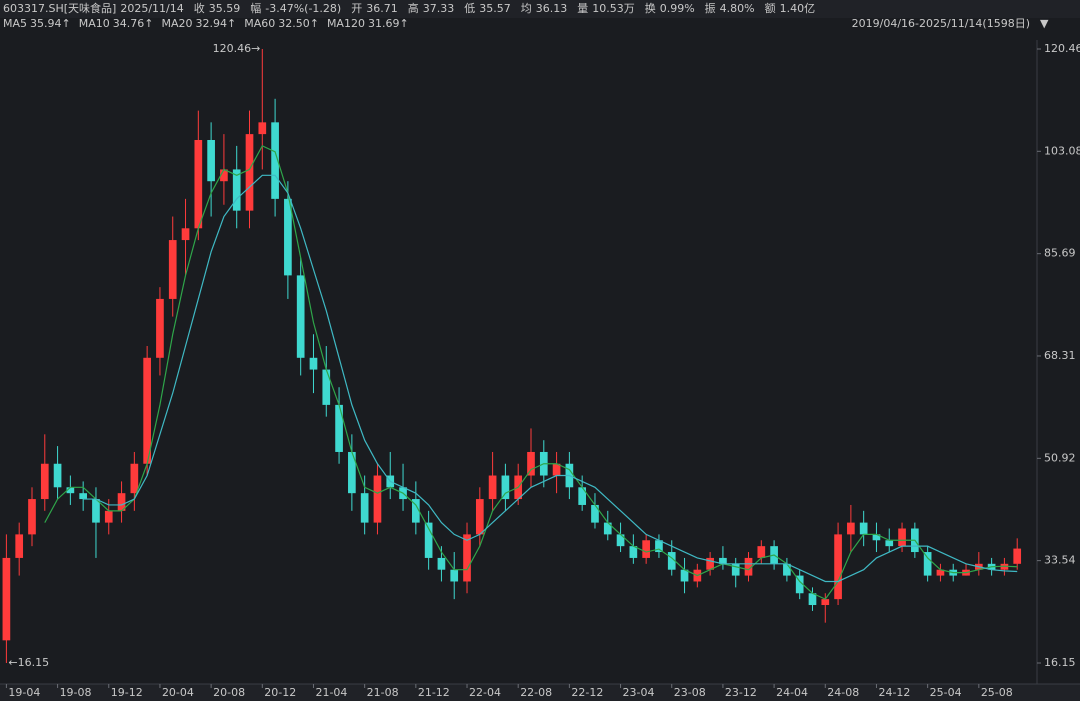 The width and height of the screenshot is (1080, 701). I want to click on header-label: 低, so click(469, 8).